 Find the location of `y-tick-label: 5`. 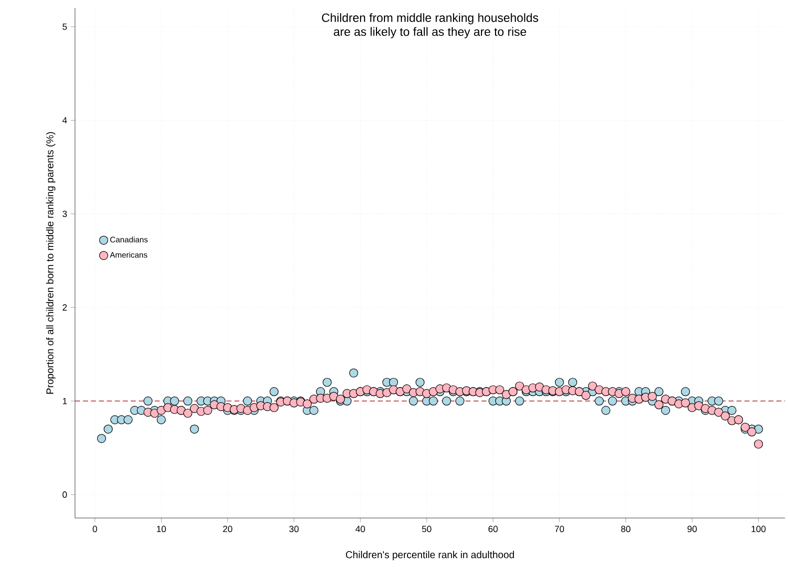

y-tick-label: 5 is located at coordinates (64, 27).